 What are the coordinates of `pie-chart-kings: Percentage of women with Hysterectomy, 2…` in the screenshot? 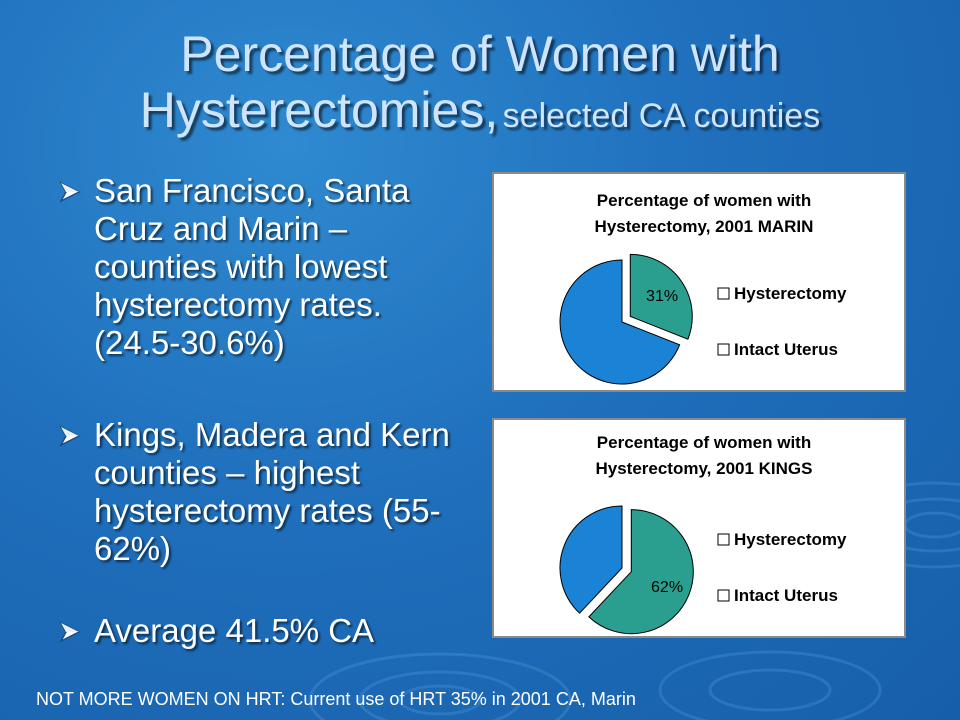 It's located at (699, 528).